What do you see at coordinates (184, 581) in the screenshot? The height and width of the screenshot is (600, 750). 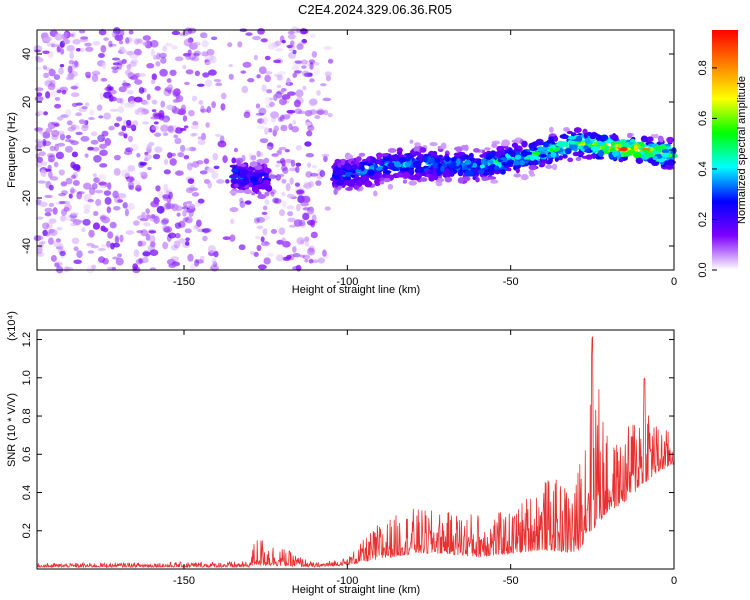 I see `x-tick-label: -150` at bounding box center [184, 581].